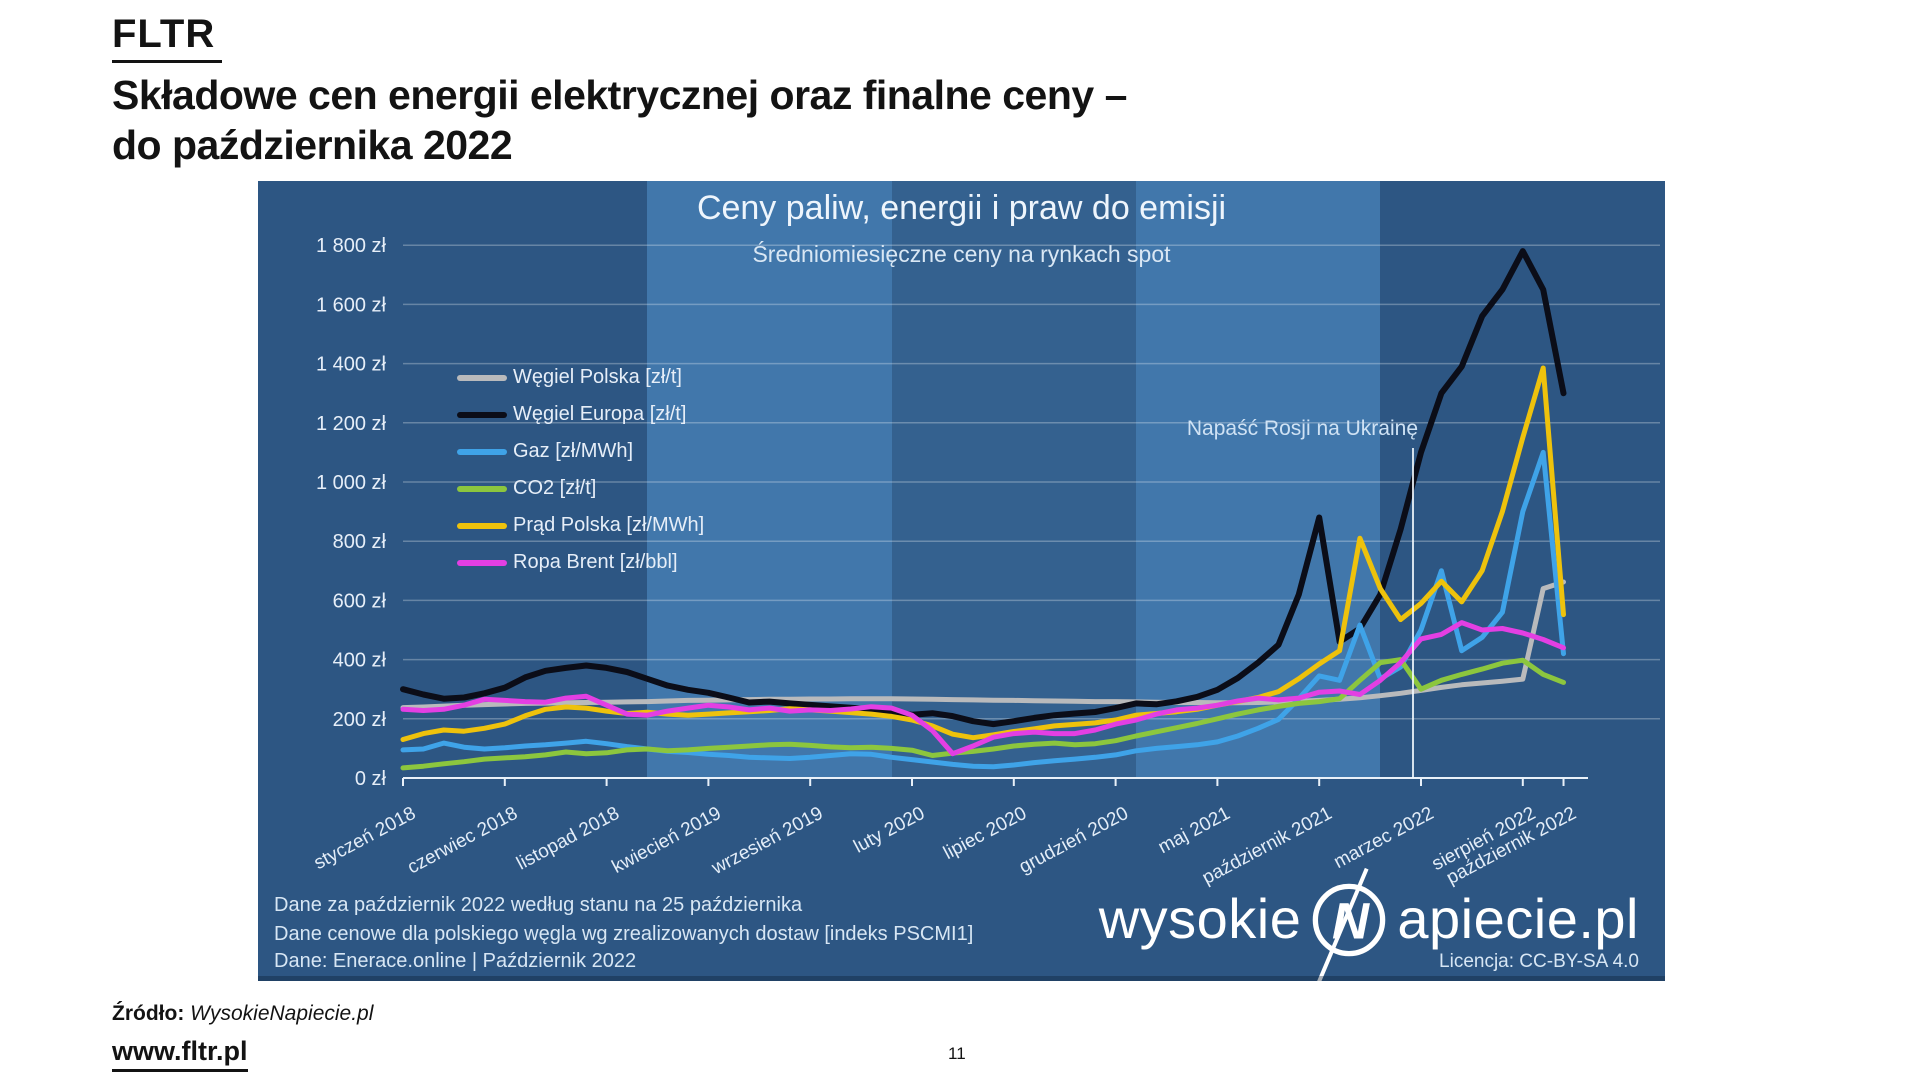 This screenshot has height=1080, width=1920. Describe the element at coordinates (555, 488) in the screenshot. I see `legend-label: CO2 [zł/t]` at that location.